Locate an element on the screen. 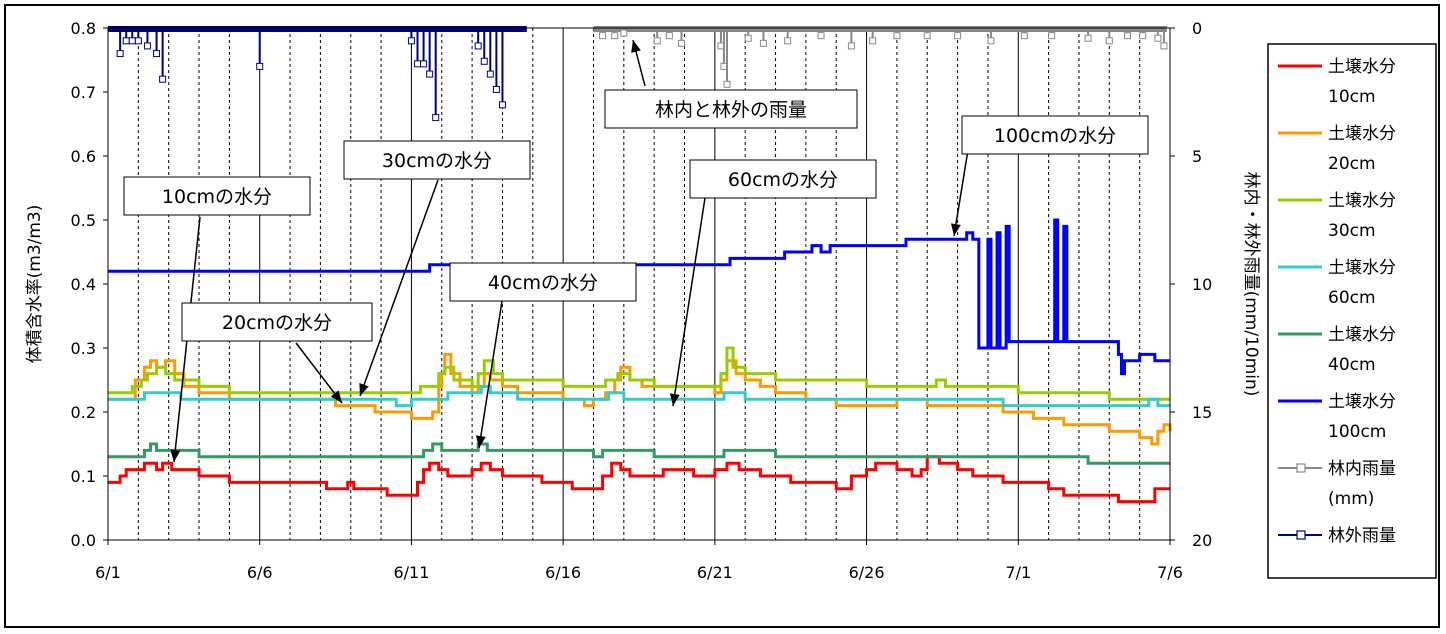 The height and width of the screenshot is (634, 1446). x-tick-label: 7/1 is located at coordinates (1018, 572).